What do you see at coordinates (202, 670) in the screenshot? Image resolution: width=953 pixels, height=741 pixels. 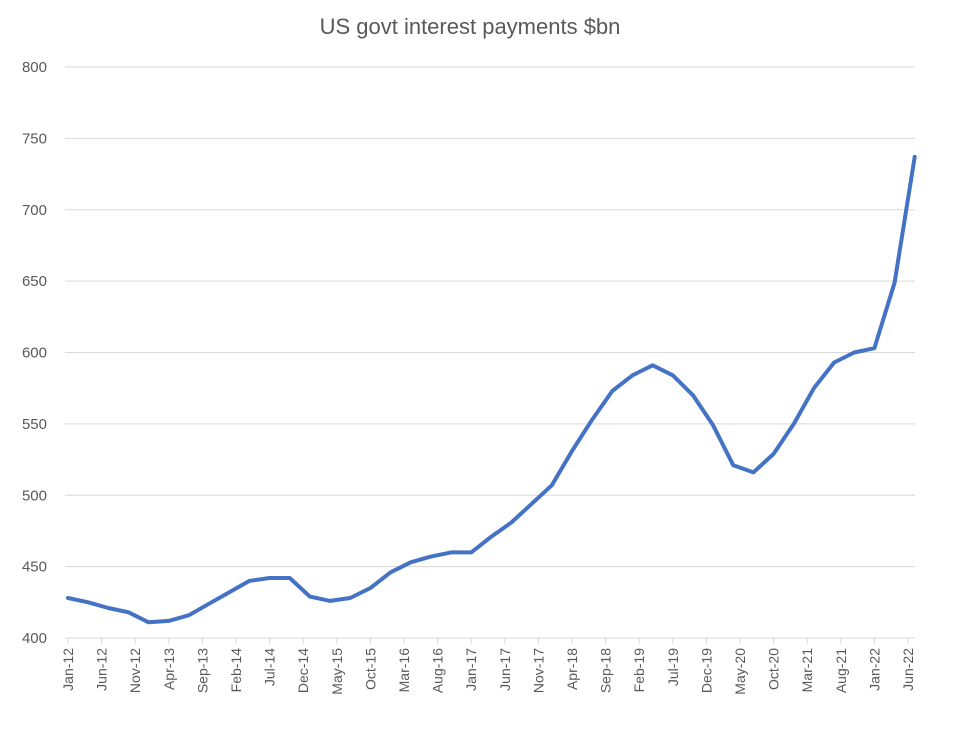 I see `x-tick-label: Sep-13` at bounding box center [202, 670].